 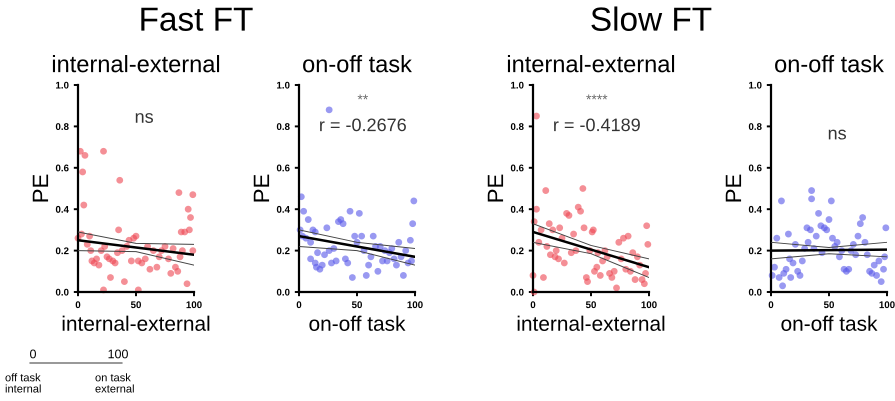 What do you see at coordinates (357, 63) in the screenshot?
I see `chart-subtitle: on-off task` at bounding box center [357, 63].